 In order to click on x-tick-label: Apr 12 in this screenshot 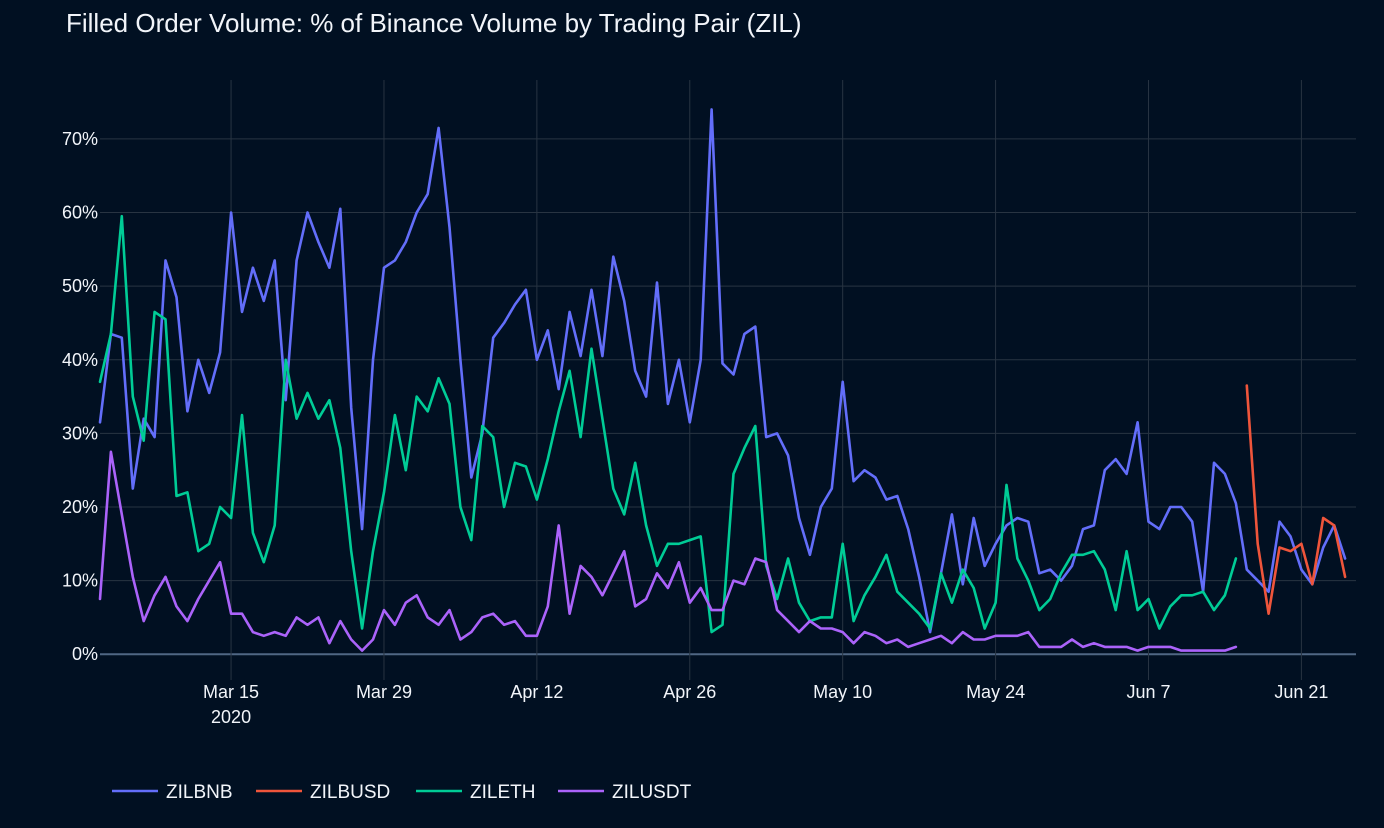, I will do `click(536, 692)`.